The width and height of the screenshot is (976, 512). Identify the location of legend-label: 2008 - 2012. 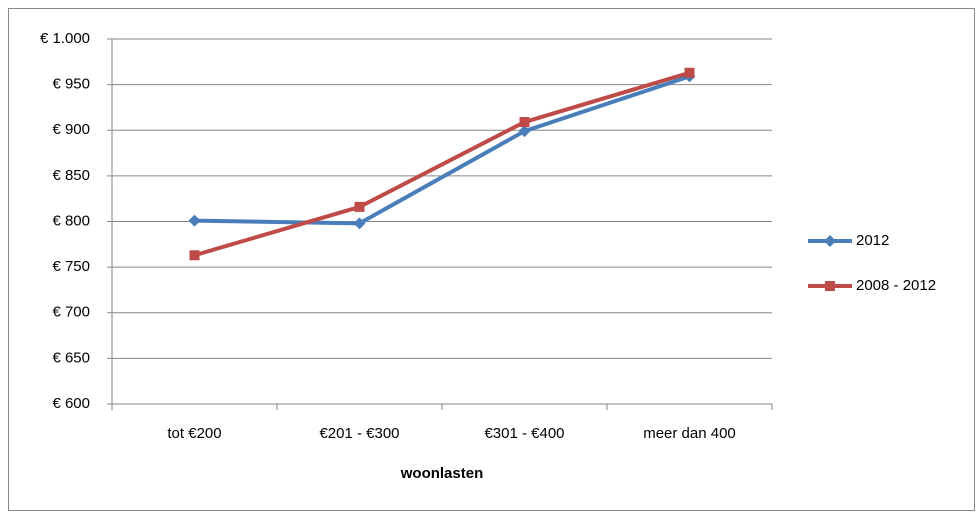
(896, 285).